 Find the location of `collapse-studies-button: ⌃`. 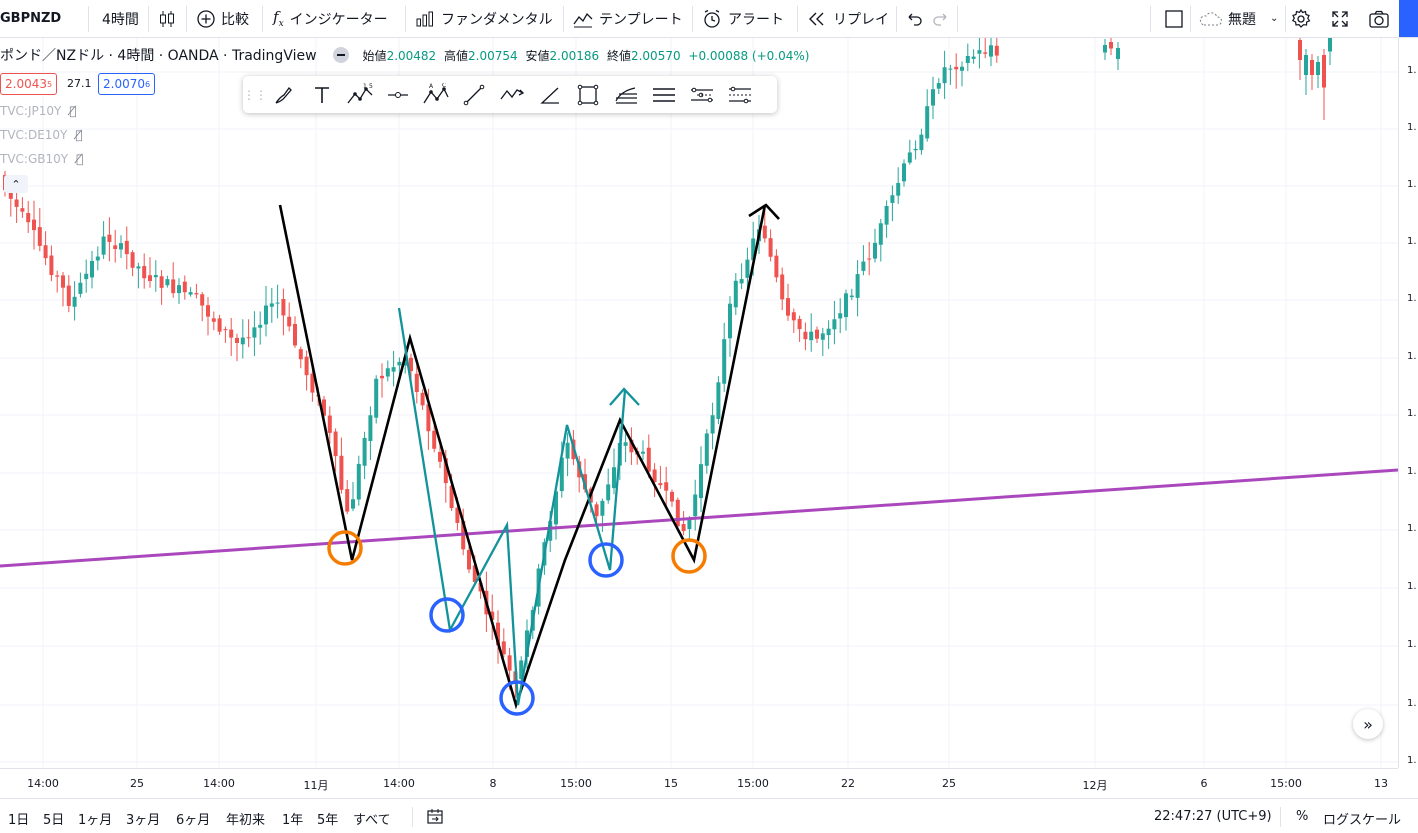

collapse-studies-button: ⌃ is located at coordinates (16, 184).